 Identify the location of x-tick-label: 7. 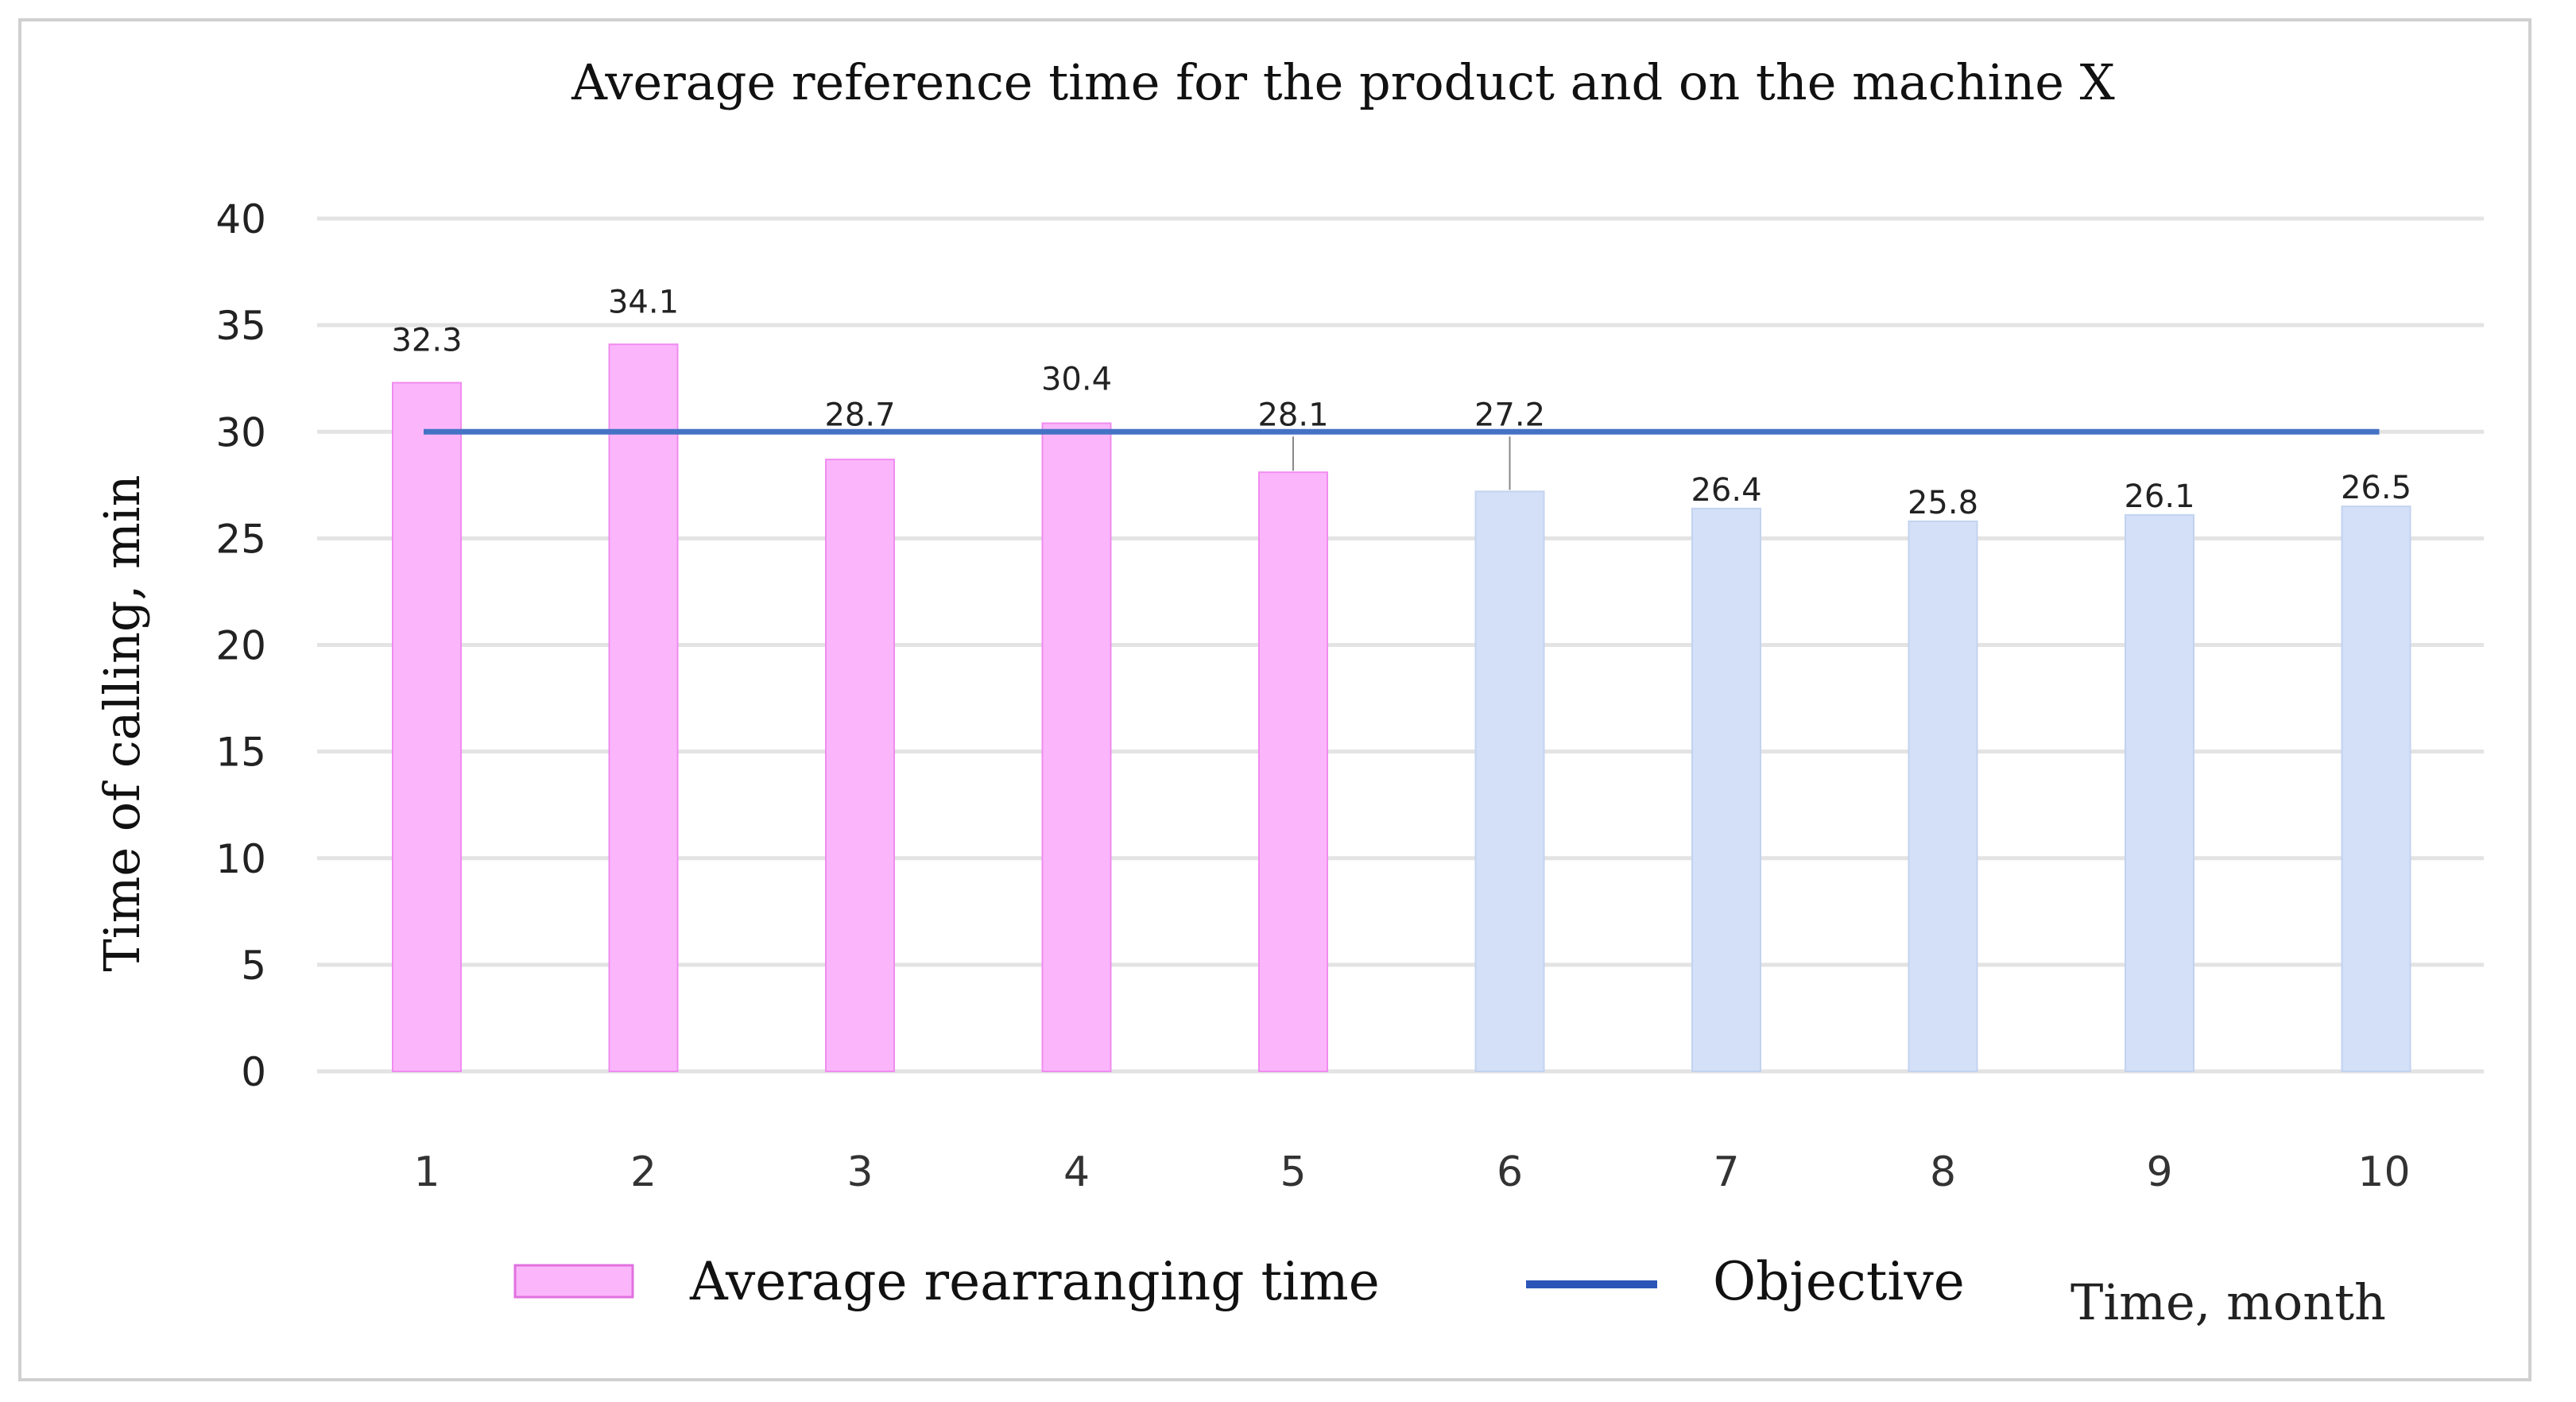
(1726, 1172).